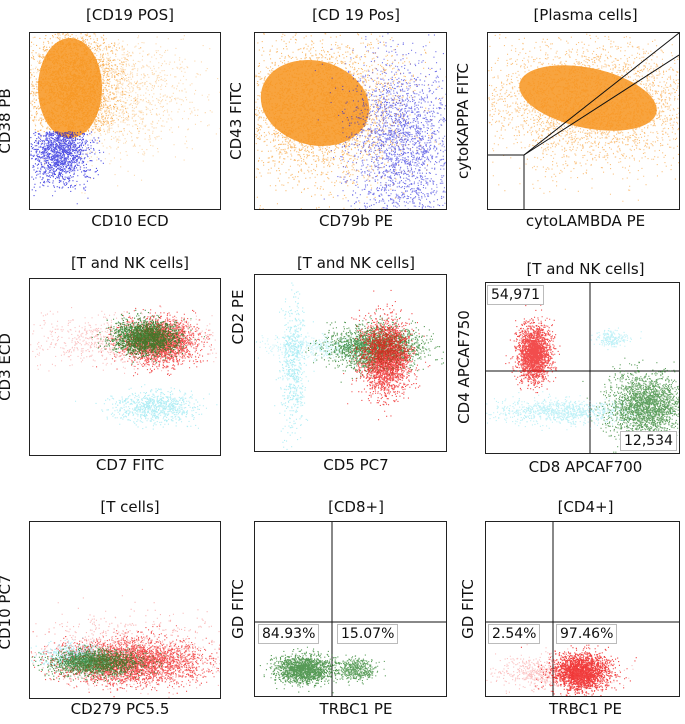 Image resolution: width=685 pixels, height=724 pixels. I want to click on panel-t-nk-cells-cd5: [T and NK cells] CD5 PC7 CD2 PE, so click(343, 367).